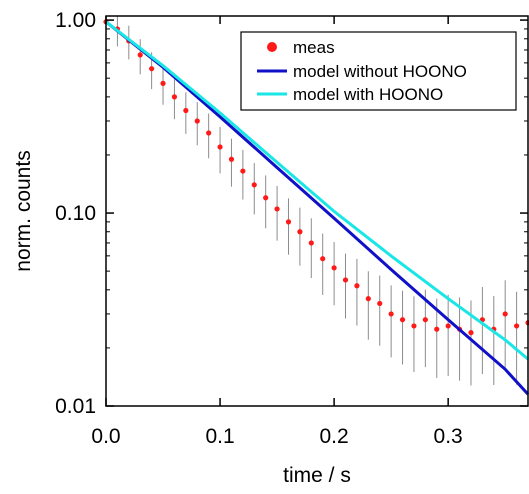 The height and width of the screenshot is (494, 529). What do you see at coordinates (272, 47) in the screenshot?
I see `legend-marker-meas` at bounding box center [272, 47].